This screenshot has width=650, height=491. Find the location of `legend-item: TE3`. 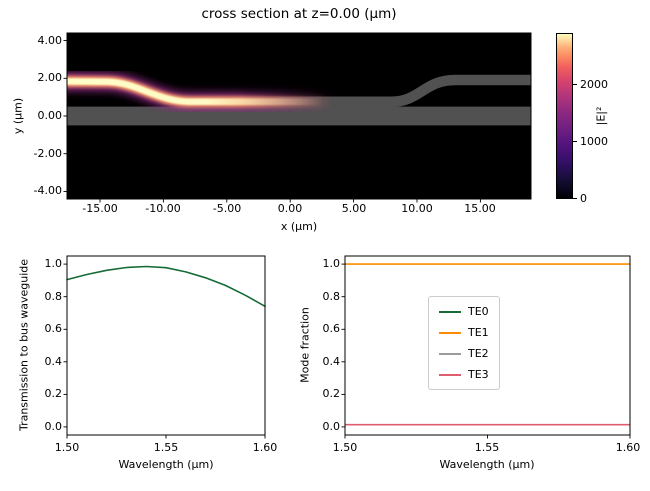

legend-item: TE3 is located at coordinates (464, 374).